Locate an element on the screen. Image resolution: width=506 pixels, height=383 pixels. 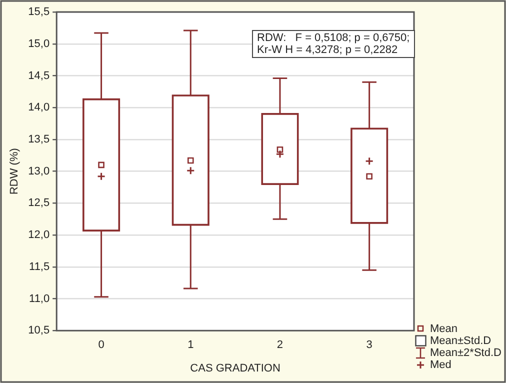
x-tick-label: 3 is located at coordinates (369, 345).